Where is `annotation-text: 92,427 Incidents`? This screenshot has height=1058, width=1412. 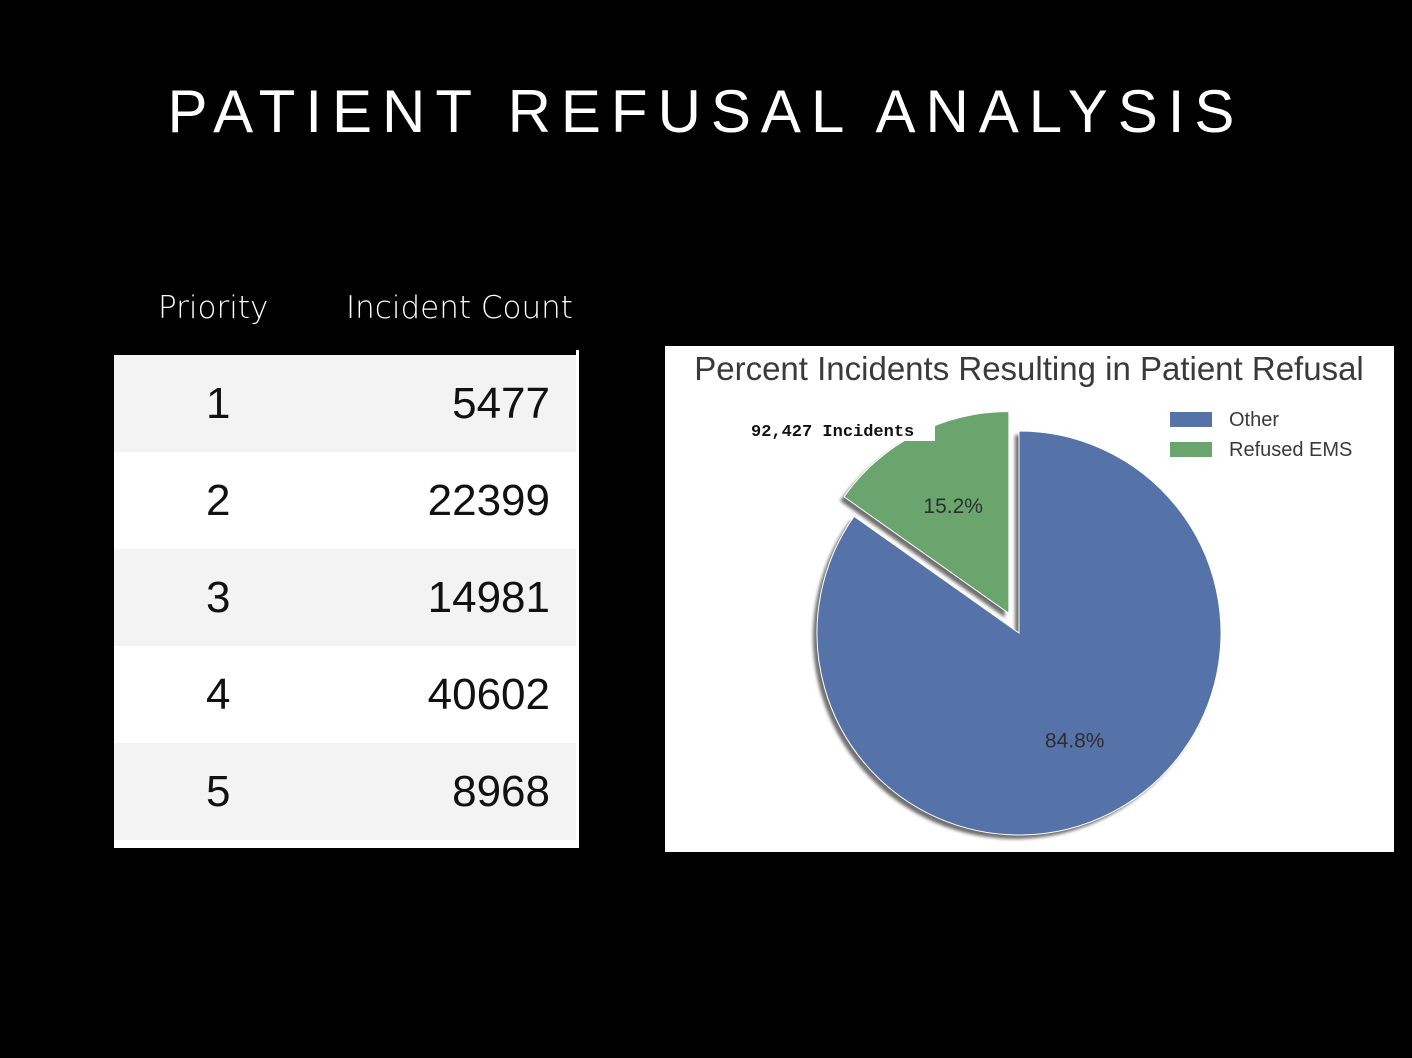
annotation-text: 92,427 Incidents is located at coordinates (832, 432).